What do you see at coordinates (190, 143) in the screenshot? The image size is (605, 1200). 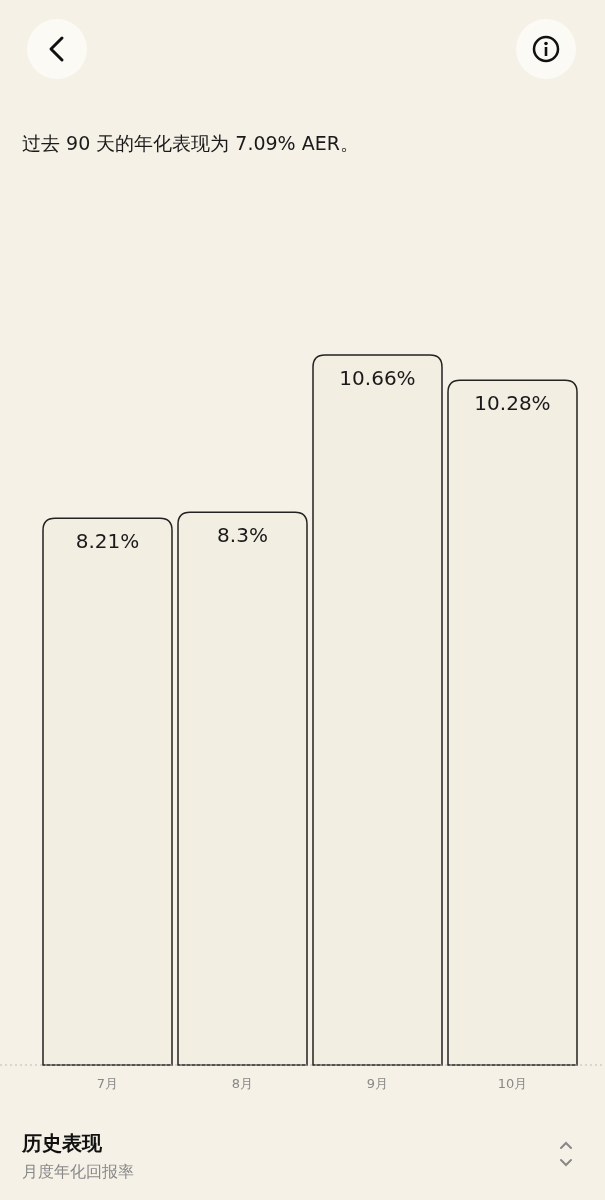 I see `chart-title: 过去 90 天的年化表现为 7.09% AER。` at bounding box center [190, 143].